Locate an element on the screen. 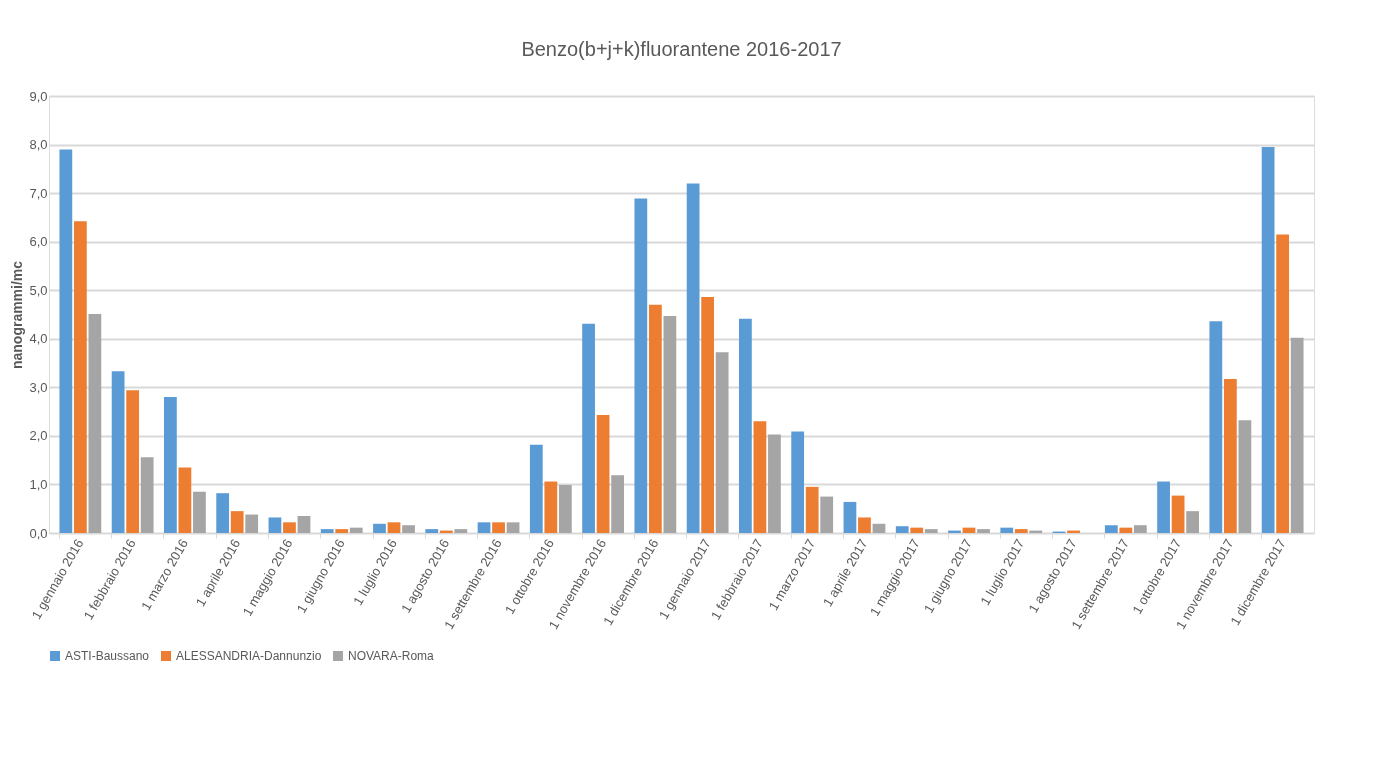 The image size is (1386, 776). chart-title: Benzo(b+j+k)fluorantene 2016-2017 is located at coordinates (681, 49).